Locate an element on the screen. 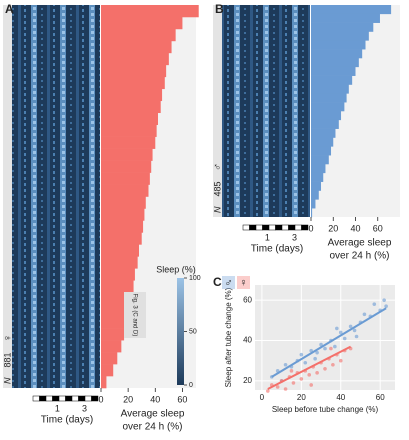 This screenshot has width=409, height=440. panel-label: A is located at coordinates (9, 9).